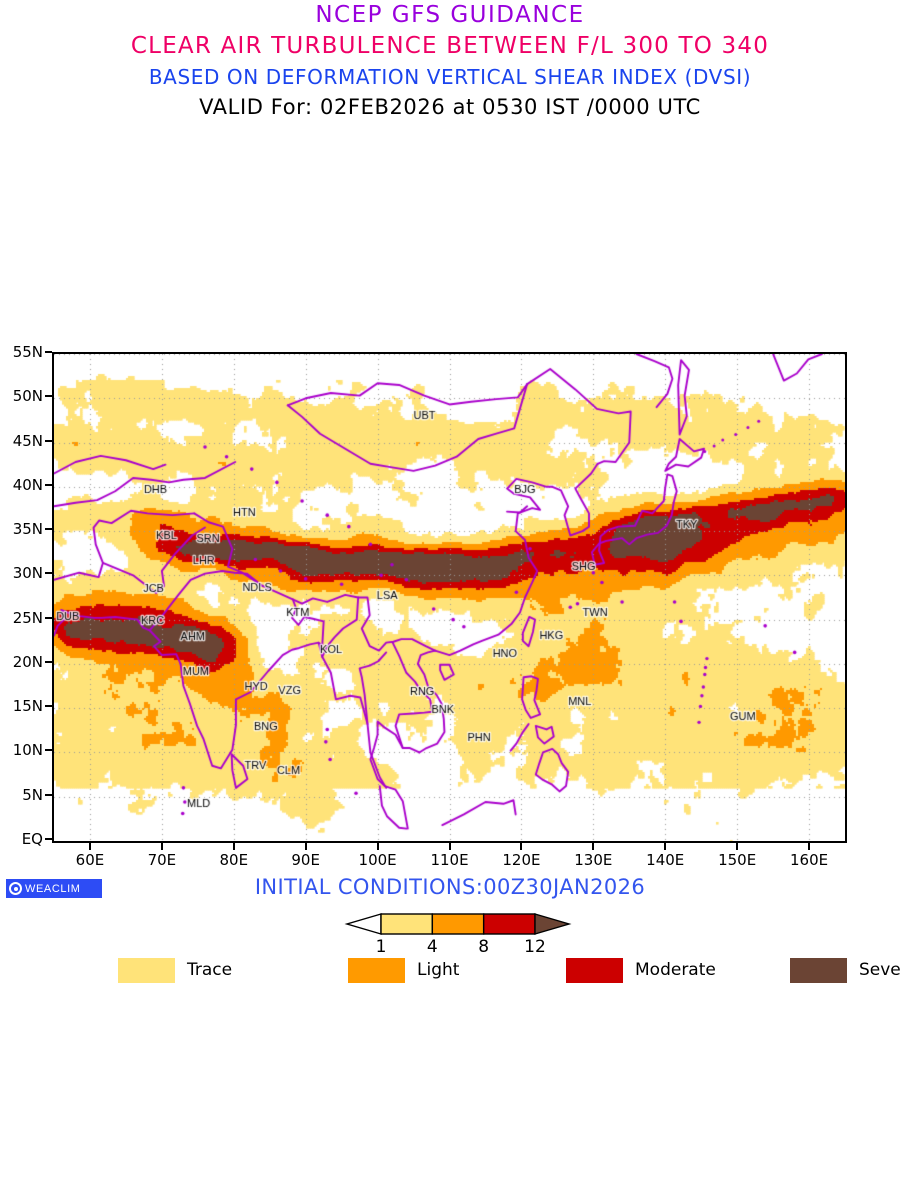  I want to click on lon-tick-label: 90E, so click(305, 860).